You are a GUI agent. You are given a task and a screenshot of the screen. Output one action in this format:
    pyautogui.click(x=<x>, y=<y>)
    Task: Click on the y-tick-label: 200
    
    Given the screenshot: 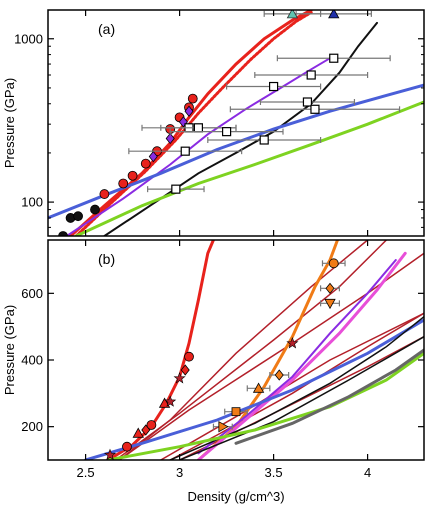 What is the action you would take?
    pyautogui.click(x=32, y=426)
    